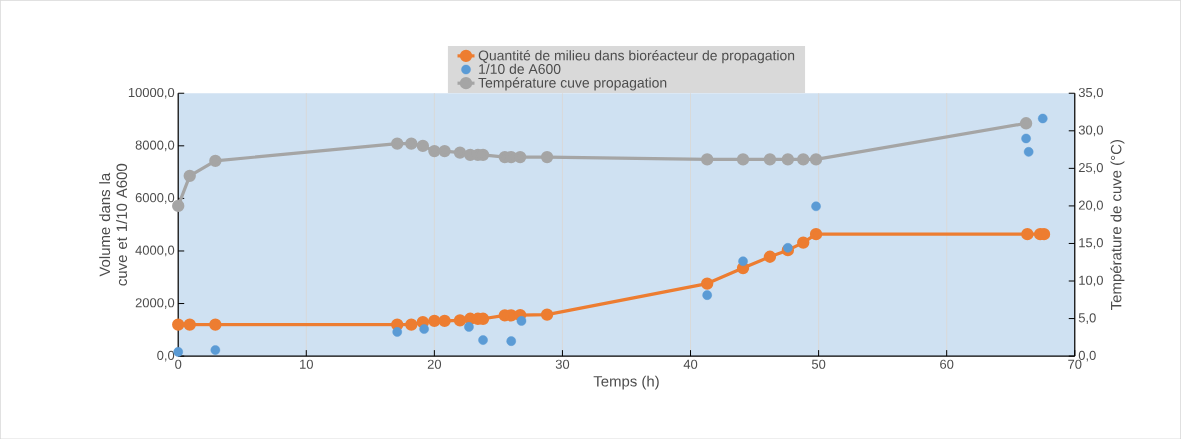 The image size is (1181, 439). I want to click on y-tick-label: 8000,0, so click(155, 145).